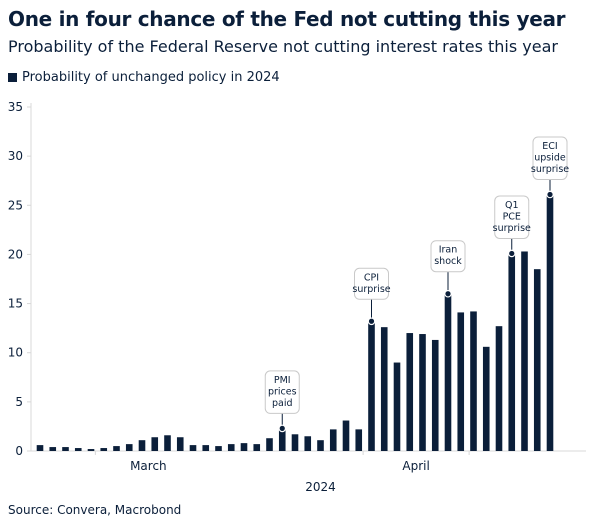 This screenshot has height=529, width=604. What do you see at coordinates (448, 261) in the screenshot?
I see `annotation-text: shock` at bounding box center [448, 261].